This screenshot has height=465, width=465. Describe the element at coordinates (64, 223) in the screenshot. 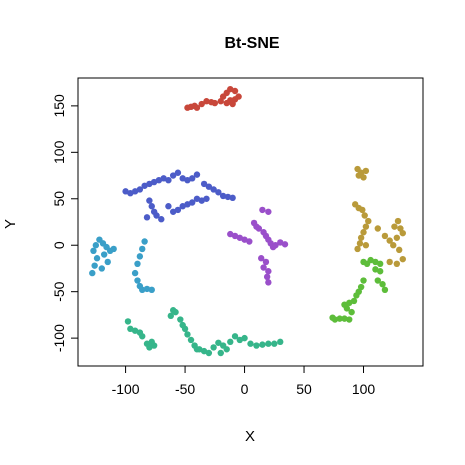

I see `y-axis: -100 -50 0 50 100 150` at that location.